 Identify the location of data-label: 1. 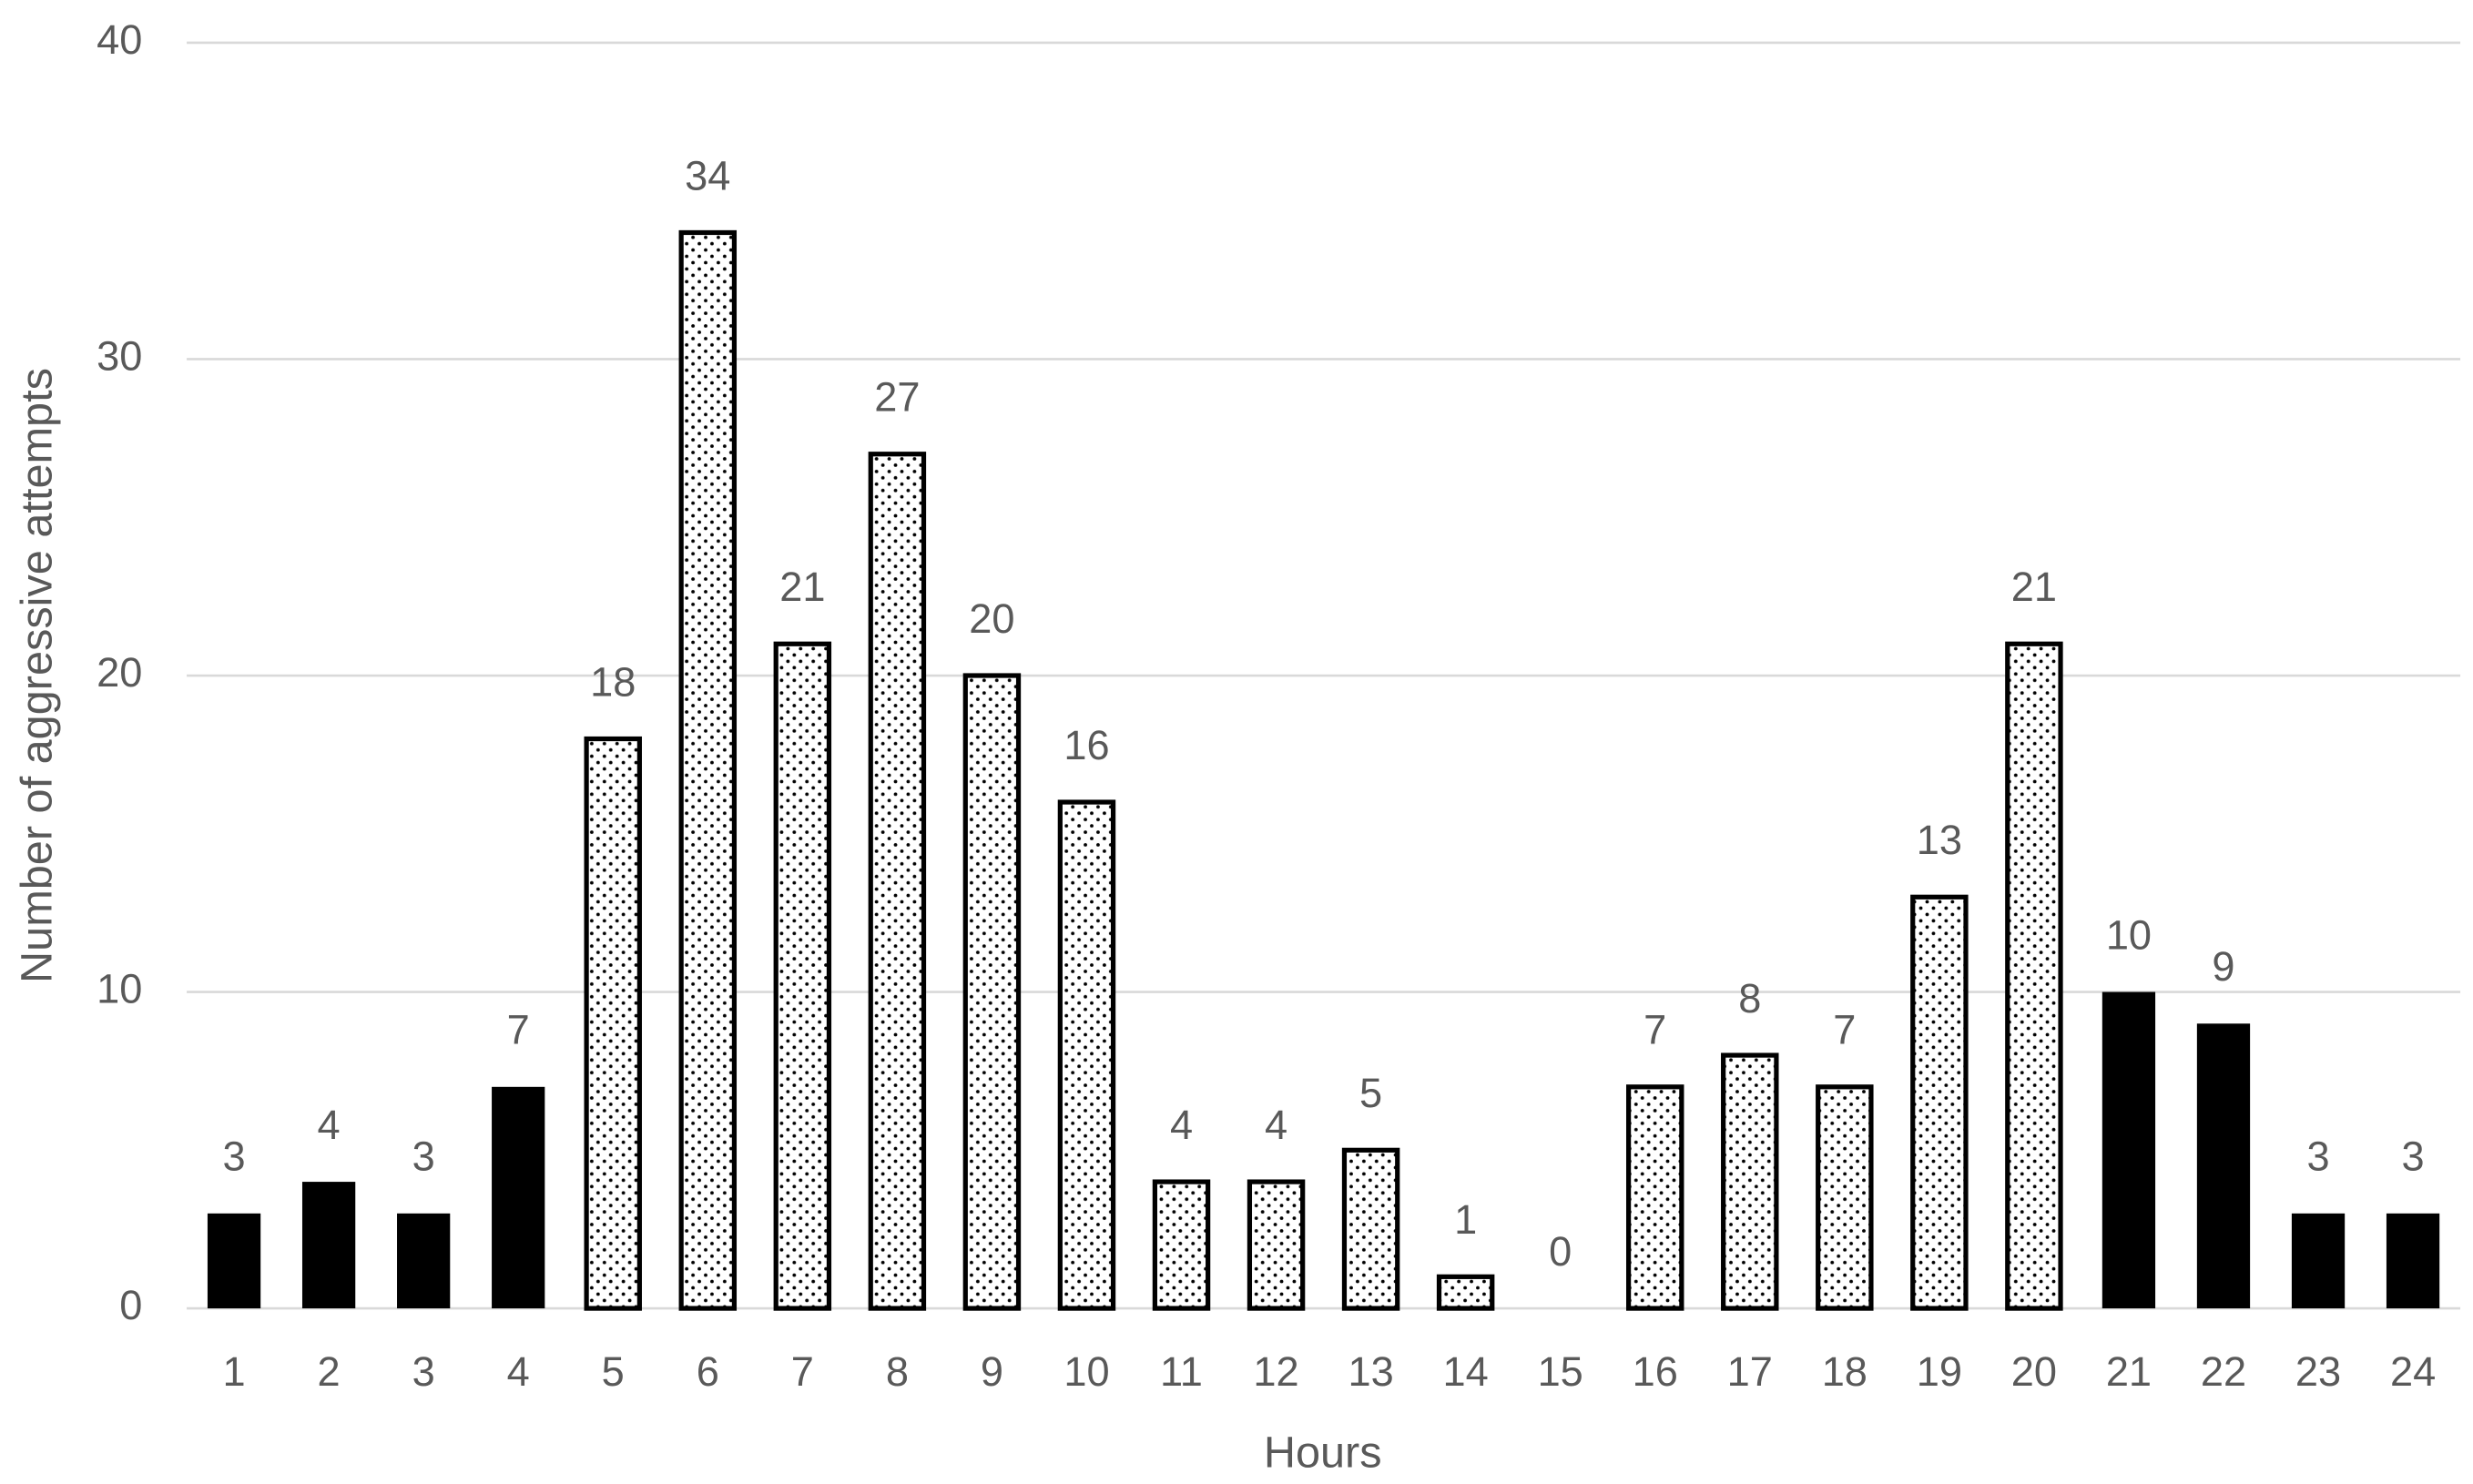
(1465, 1219).